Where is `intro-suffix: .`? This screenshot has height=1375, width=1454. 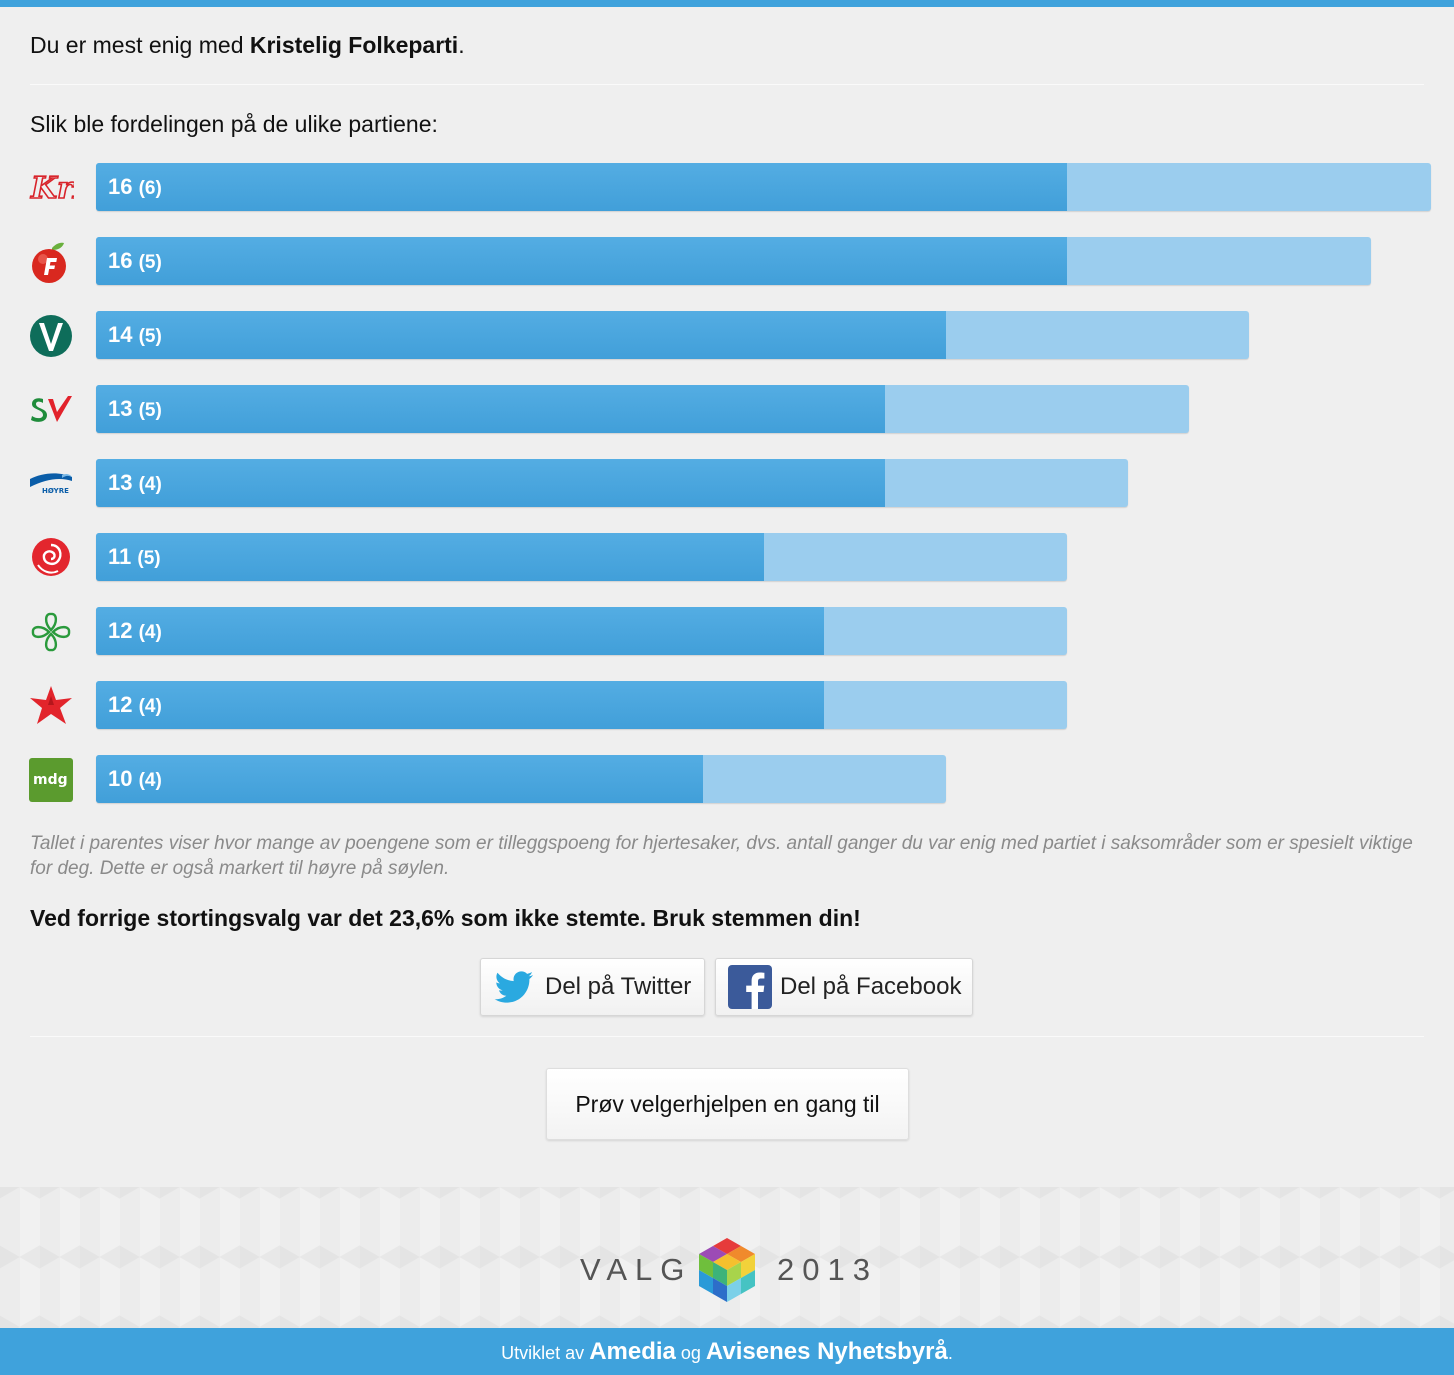 intro-suffix: . is located at coordinates (461, 45).